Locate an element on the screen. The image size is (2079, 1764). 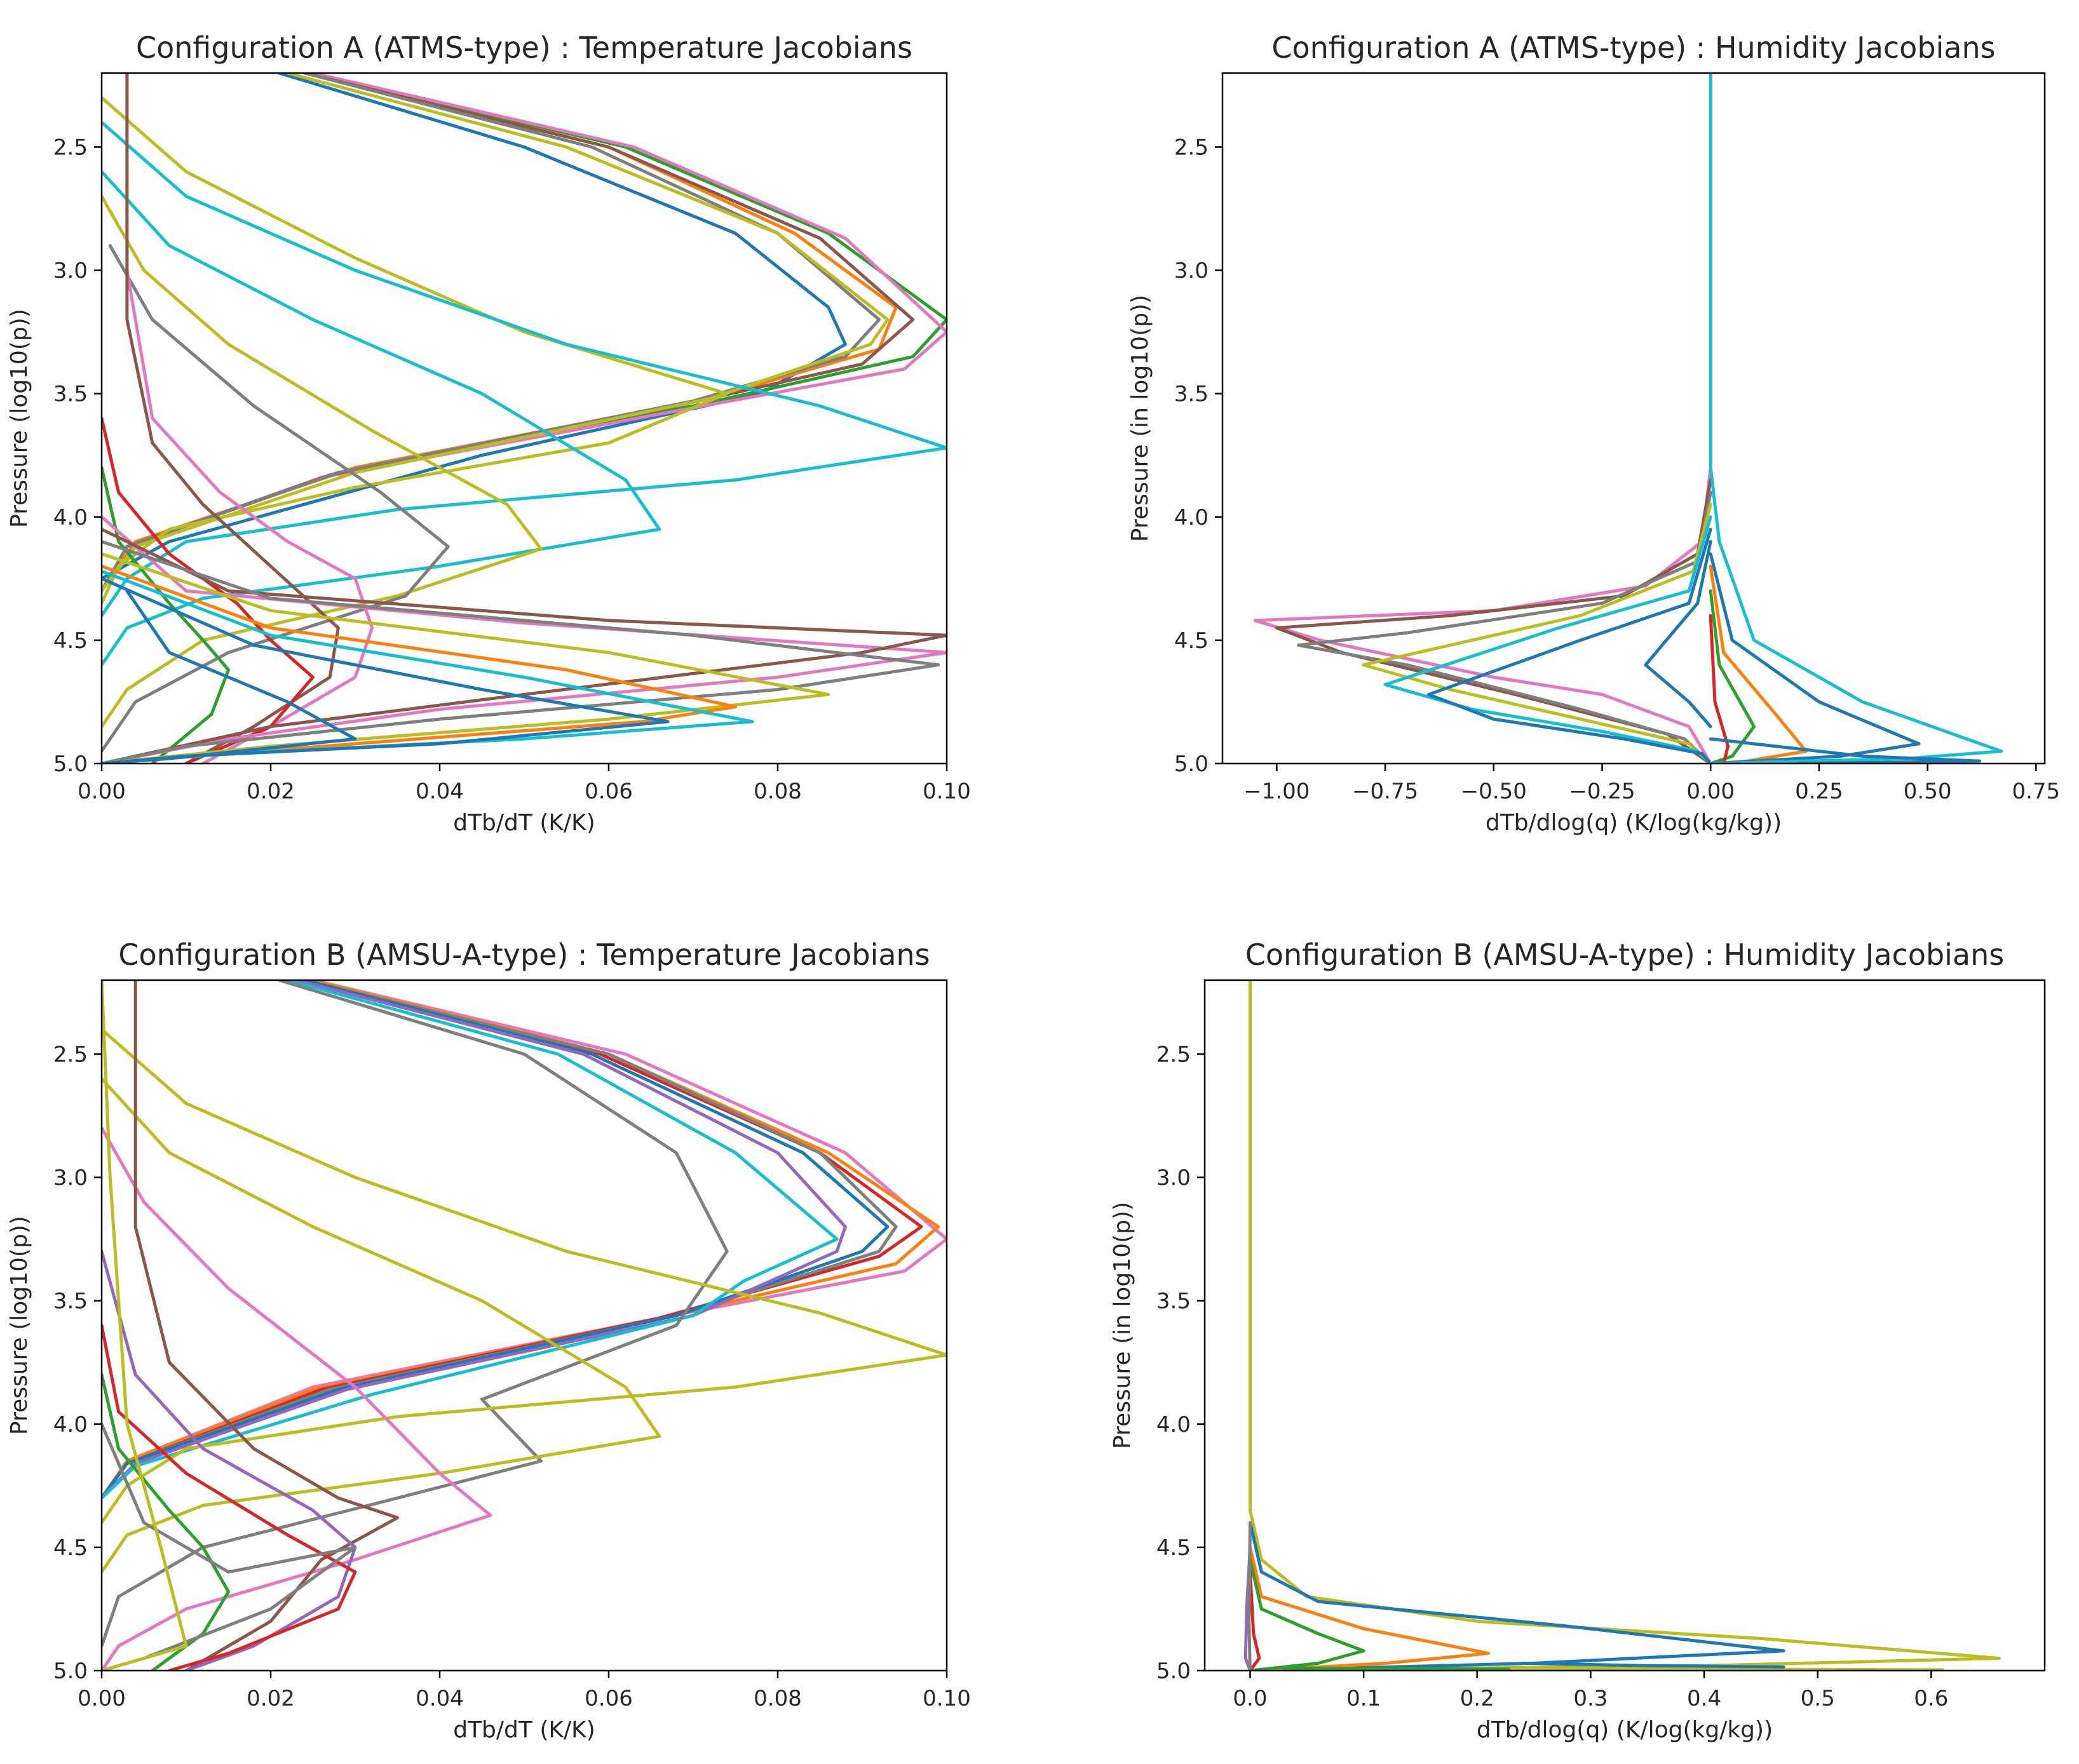
series-line-h-a10 is located at coordinates (1758, 664).